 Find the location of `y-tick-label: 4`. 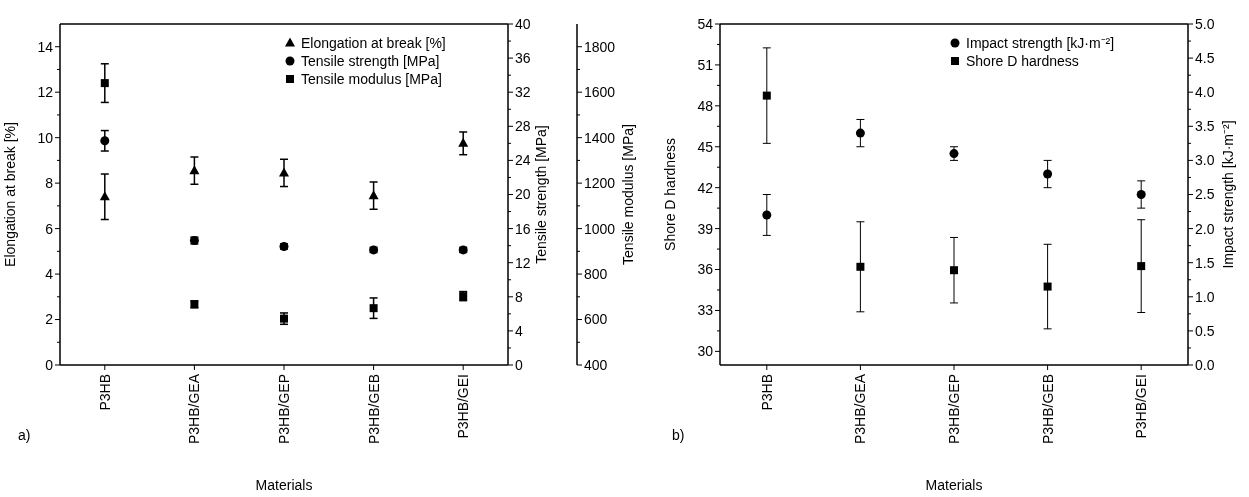

y-tick-label: 4 is located at coordinates (49, 273).